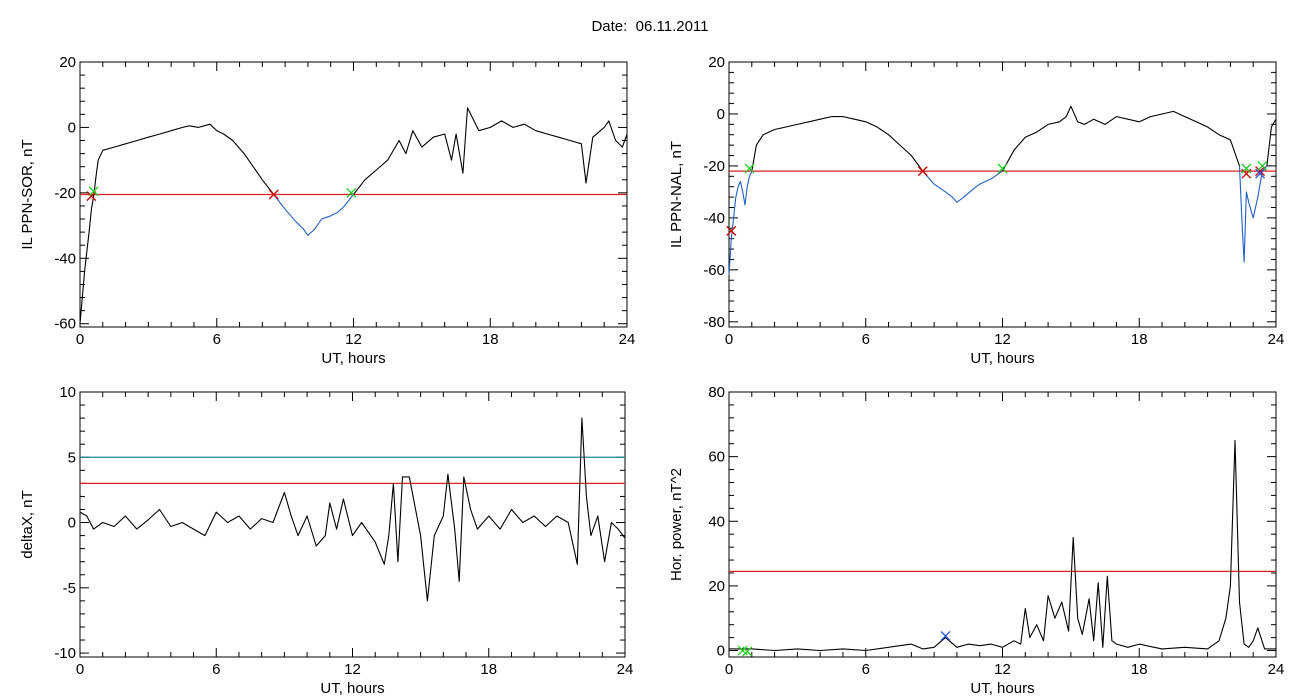  What do you see at coordinates (69, 588) in the screenshot?
I see `y-tick-label: -5` at bounding box center [69, 588].